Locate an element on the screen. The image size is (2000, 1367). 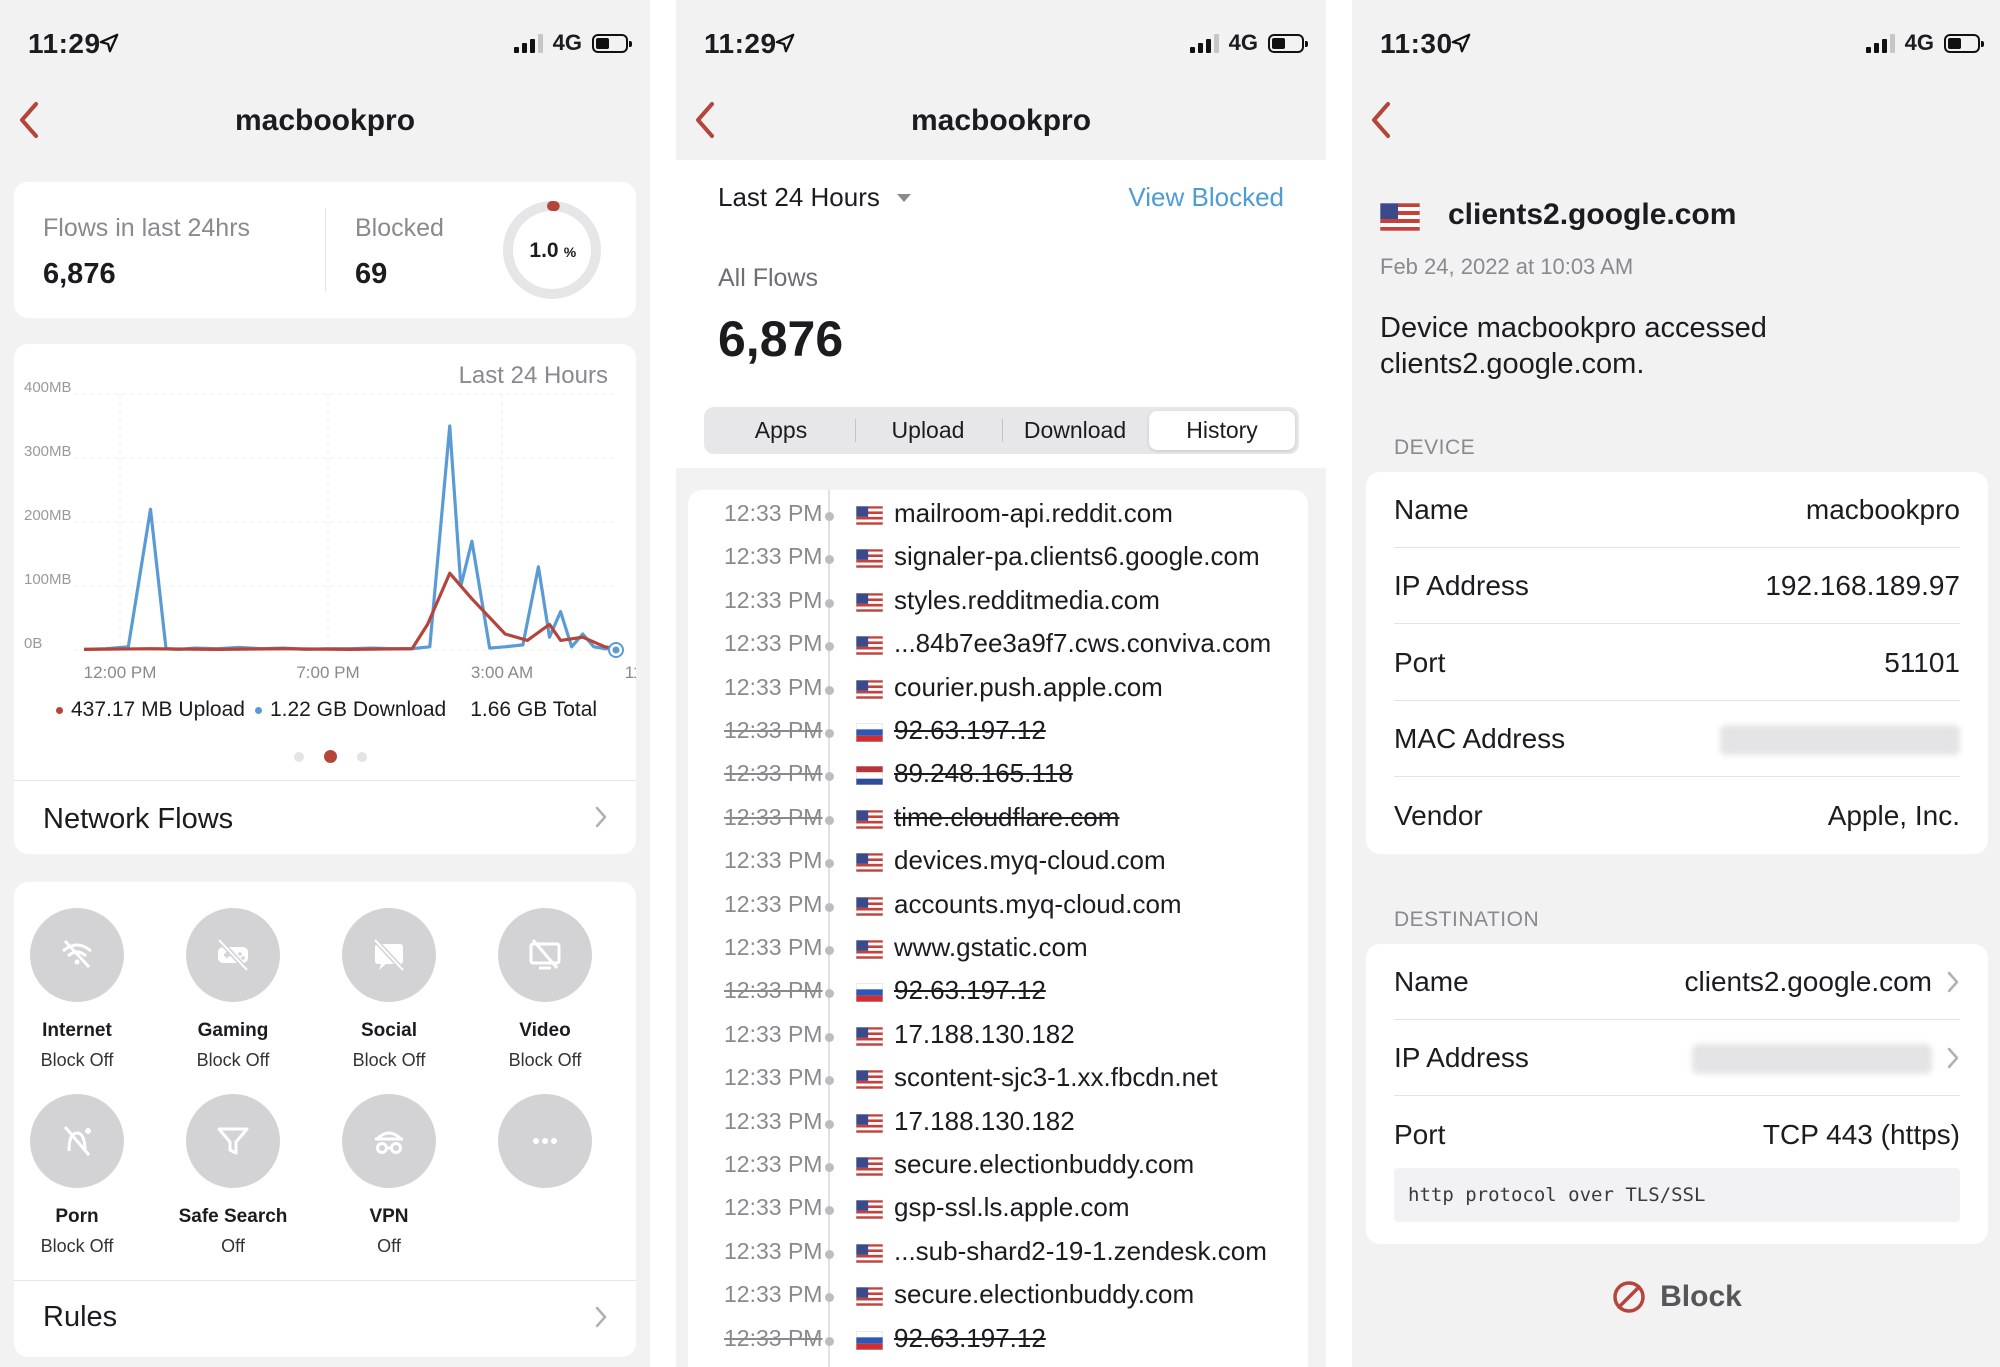
row-value: Apple, Inc. is located at coordinates (1893, 815).